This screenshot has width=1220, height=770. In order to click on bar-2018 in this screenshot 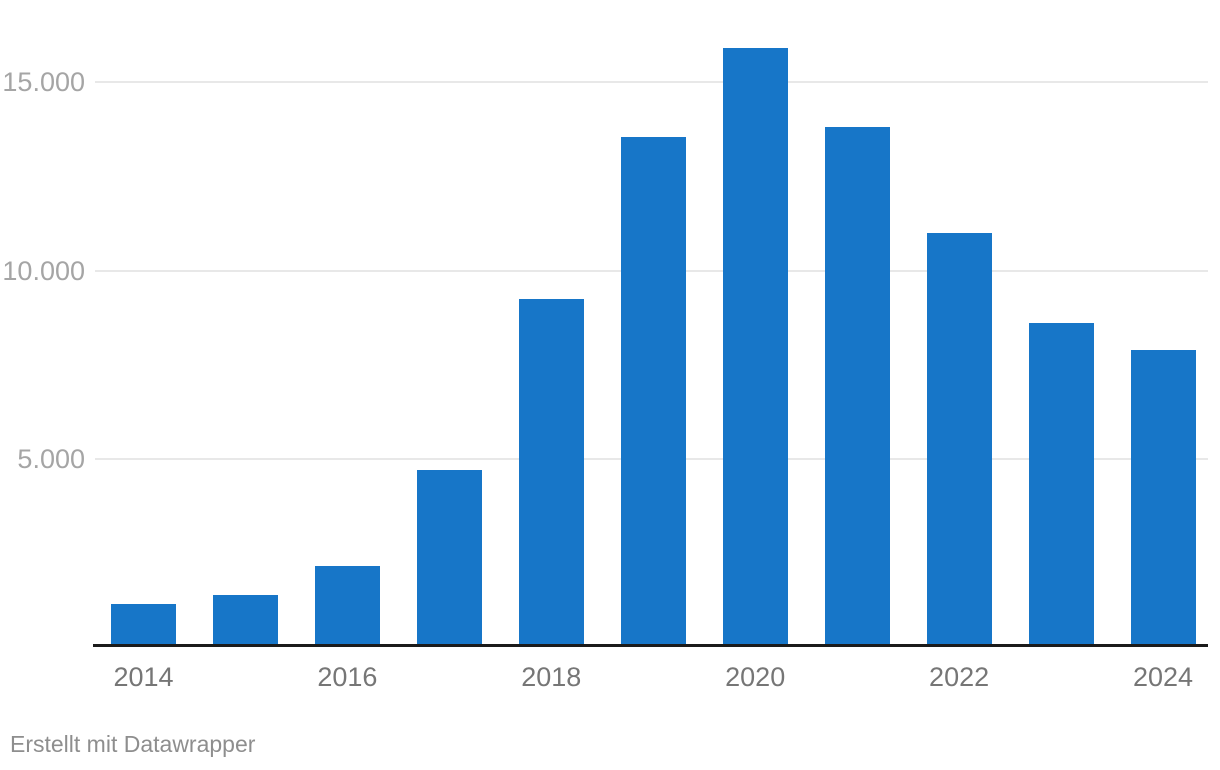, I will do `click(551, 471)`.